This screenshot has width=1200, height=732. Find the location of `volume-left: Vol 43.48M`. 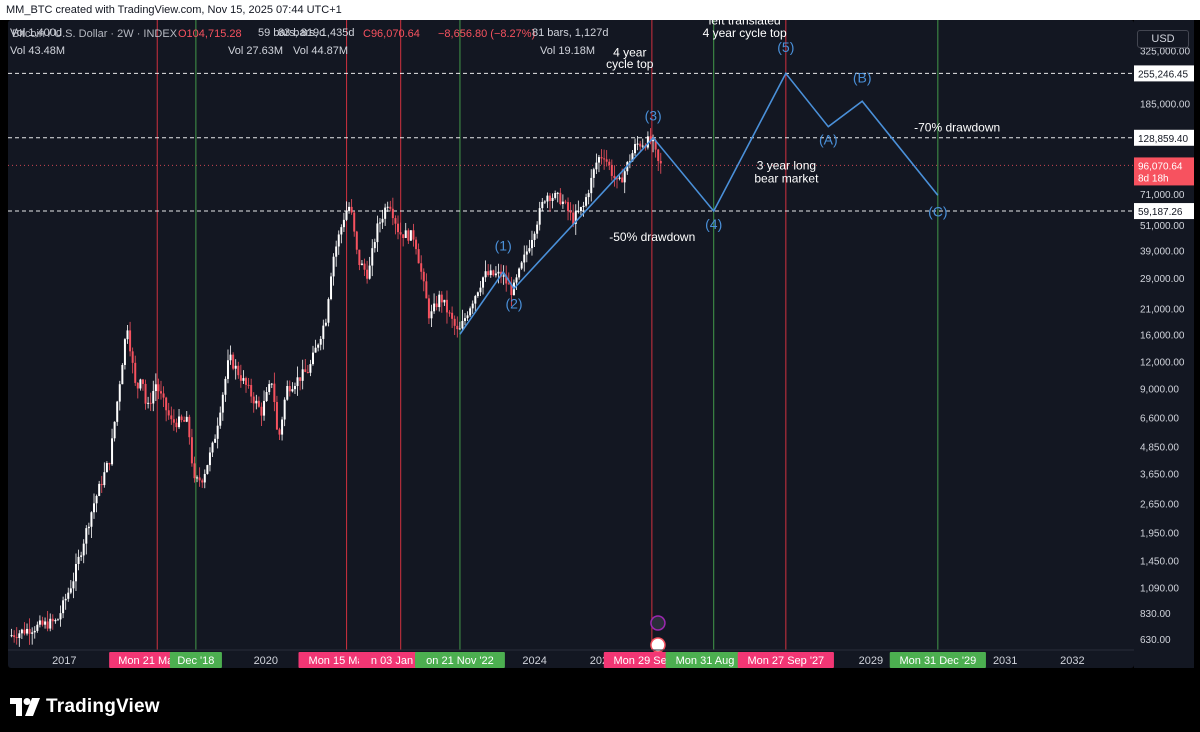

volume-left: Vol 43.48M is located at coordinates (38, 51).